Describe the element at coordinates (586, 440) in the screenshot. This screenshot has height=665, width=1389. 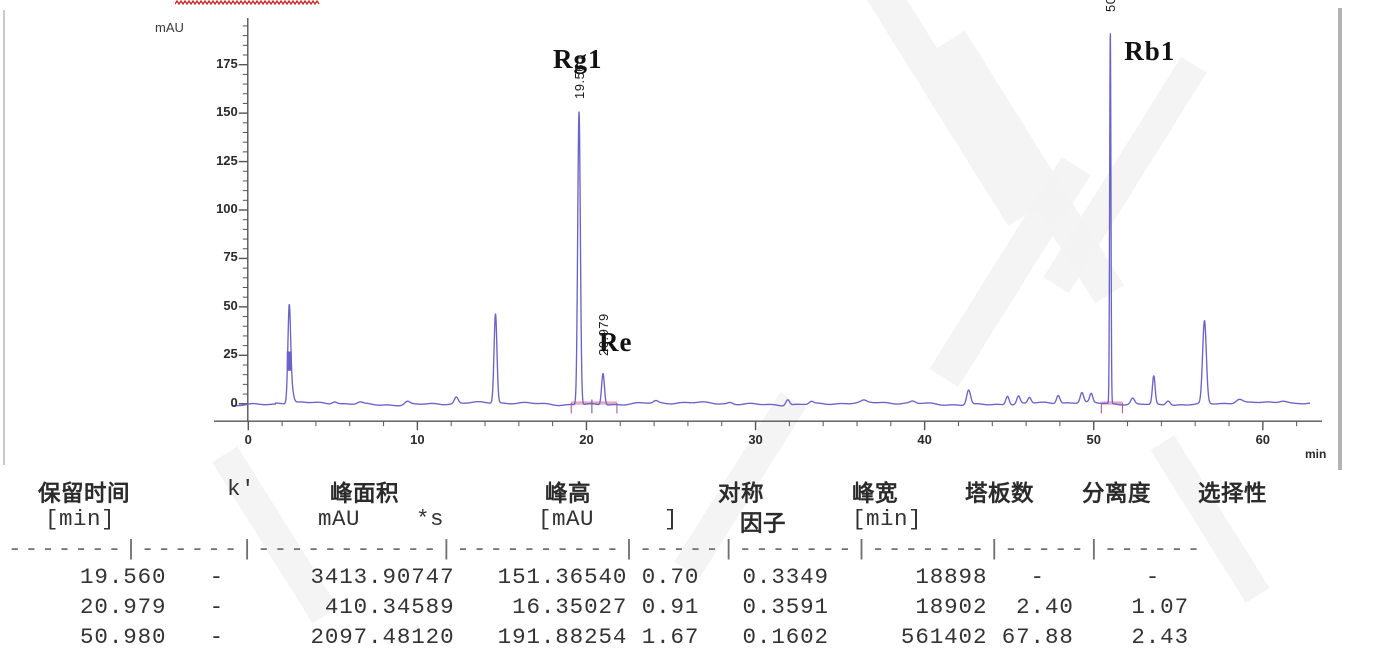
I see `x-tick-label: 20` at that location.